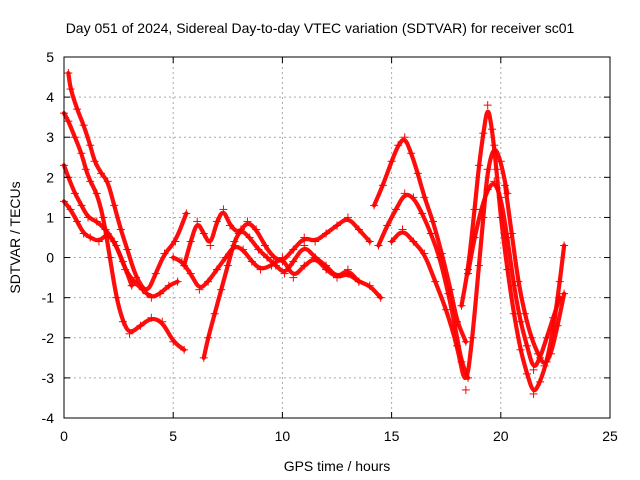  What do you see at coordinates (501, 436) in the screenshot?
I see `x-tick-label: 20` at bounding box center [501, 436].